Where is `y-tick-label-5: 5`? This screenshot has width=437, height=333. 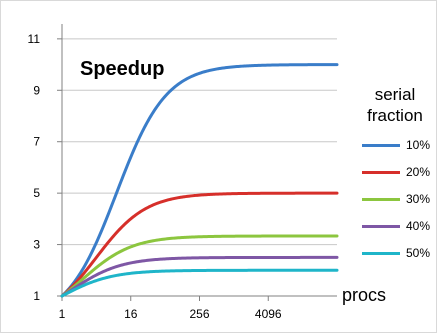
y-tick-label-5: 5 is located at coordinates (36, 193).